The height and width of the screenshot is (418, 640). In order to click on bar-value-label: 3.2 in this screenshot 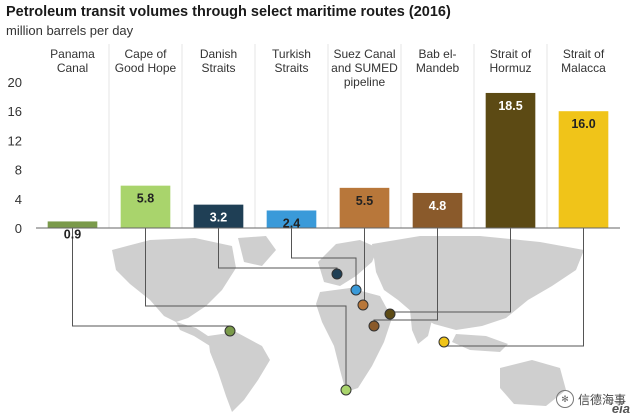, I will do `click(218, 218)`.